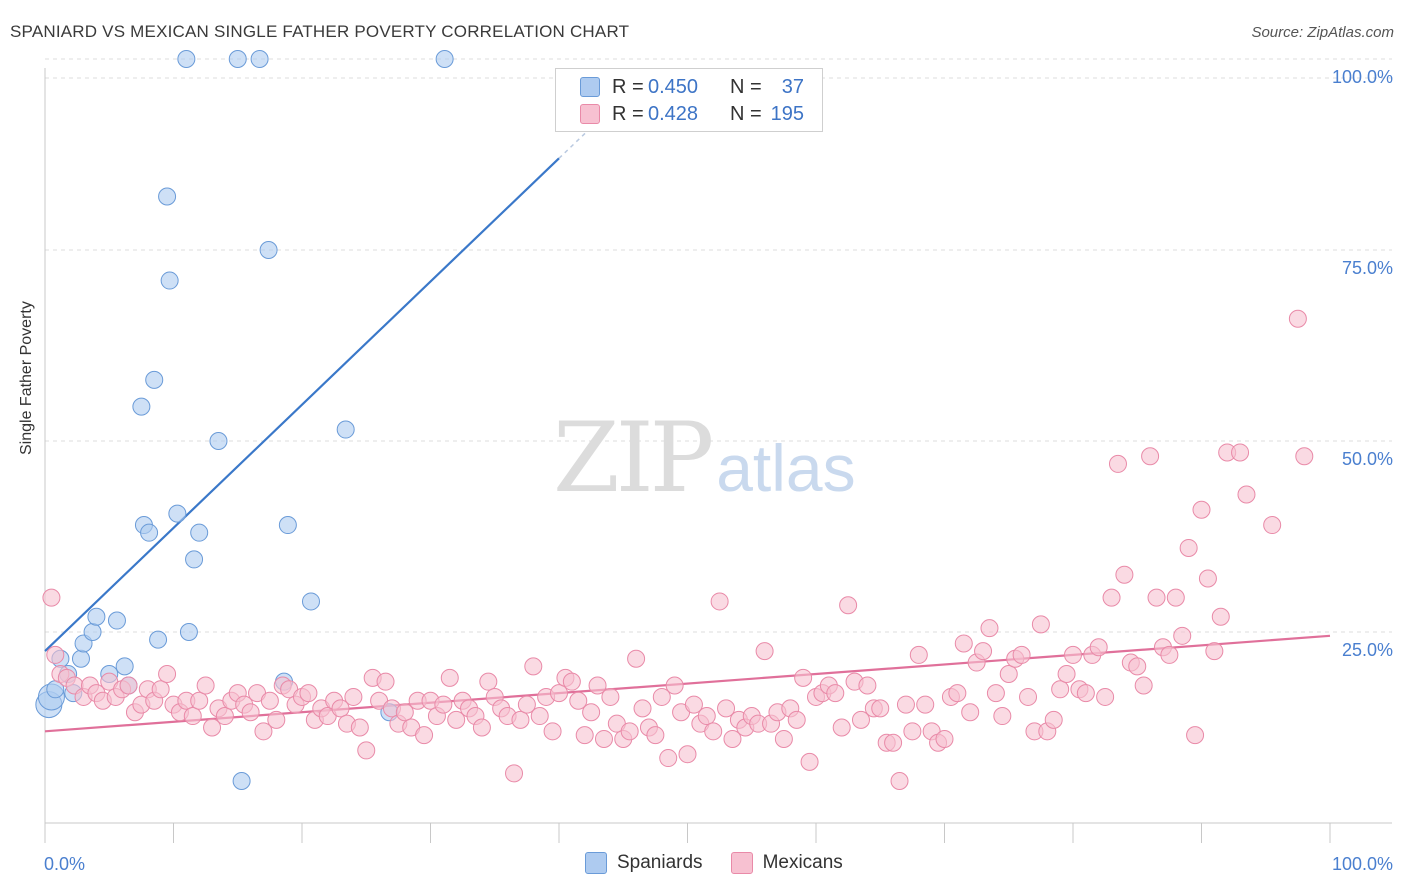 The width and height of the screenshot is (1406, 892). I want to click on legend-row-mexicans: R = 0.428 N = 195, so click(692, 114).